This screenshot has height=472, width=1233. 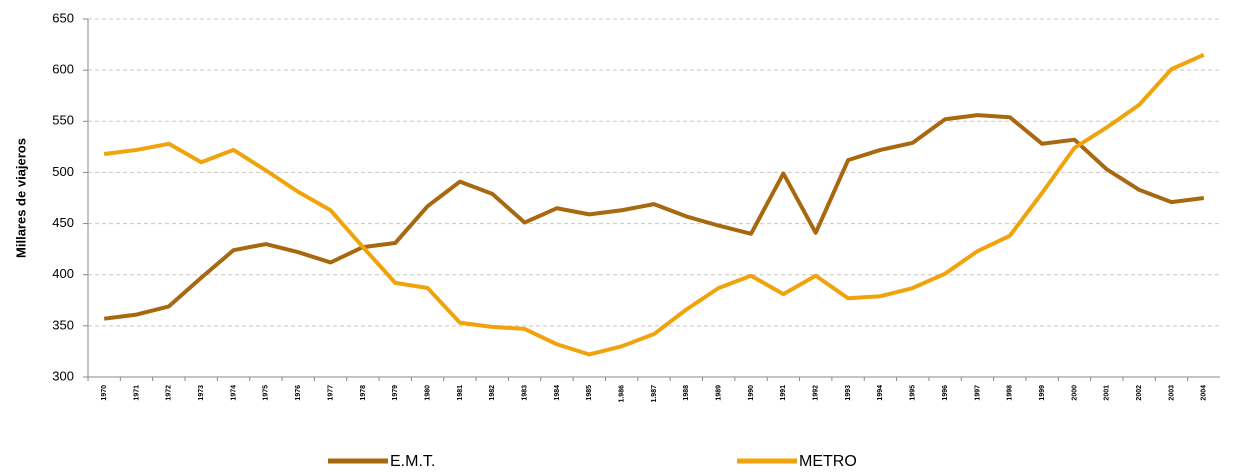 I want to click on x-tick-label: 1984, so click(x=557, y=393).